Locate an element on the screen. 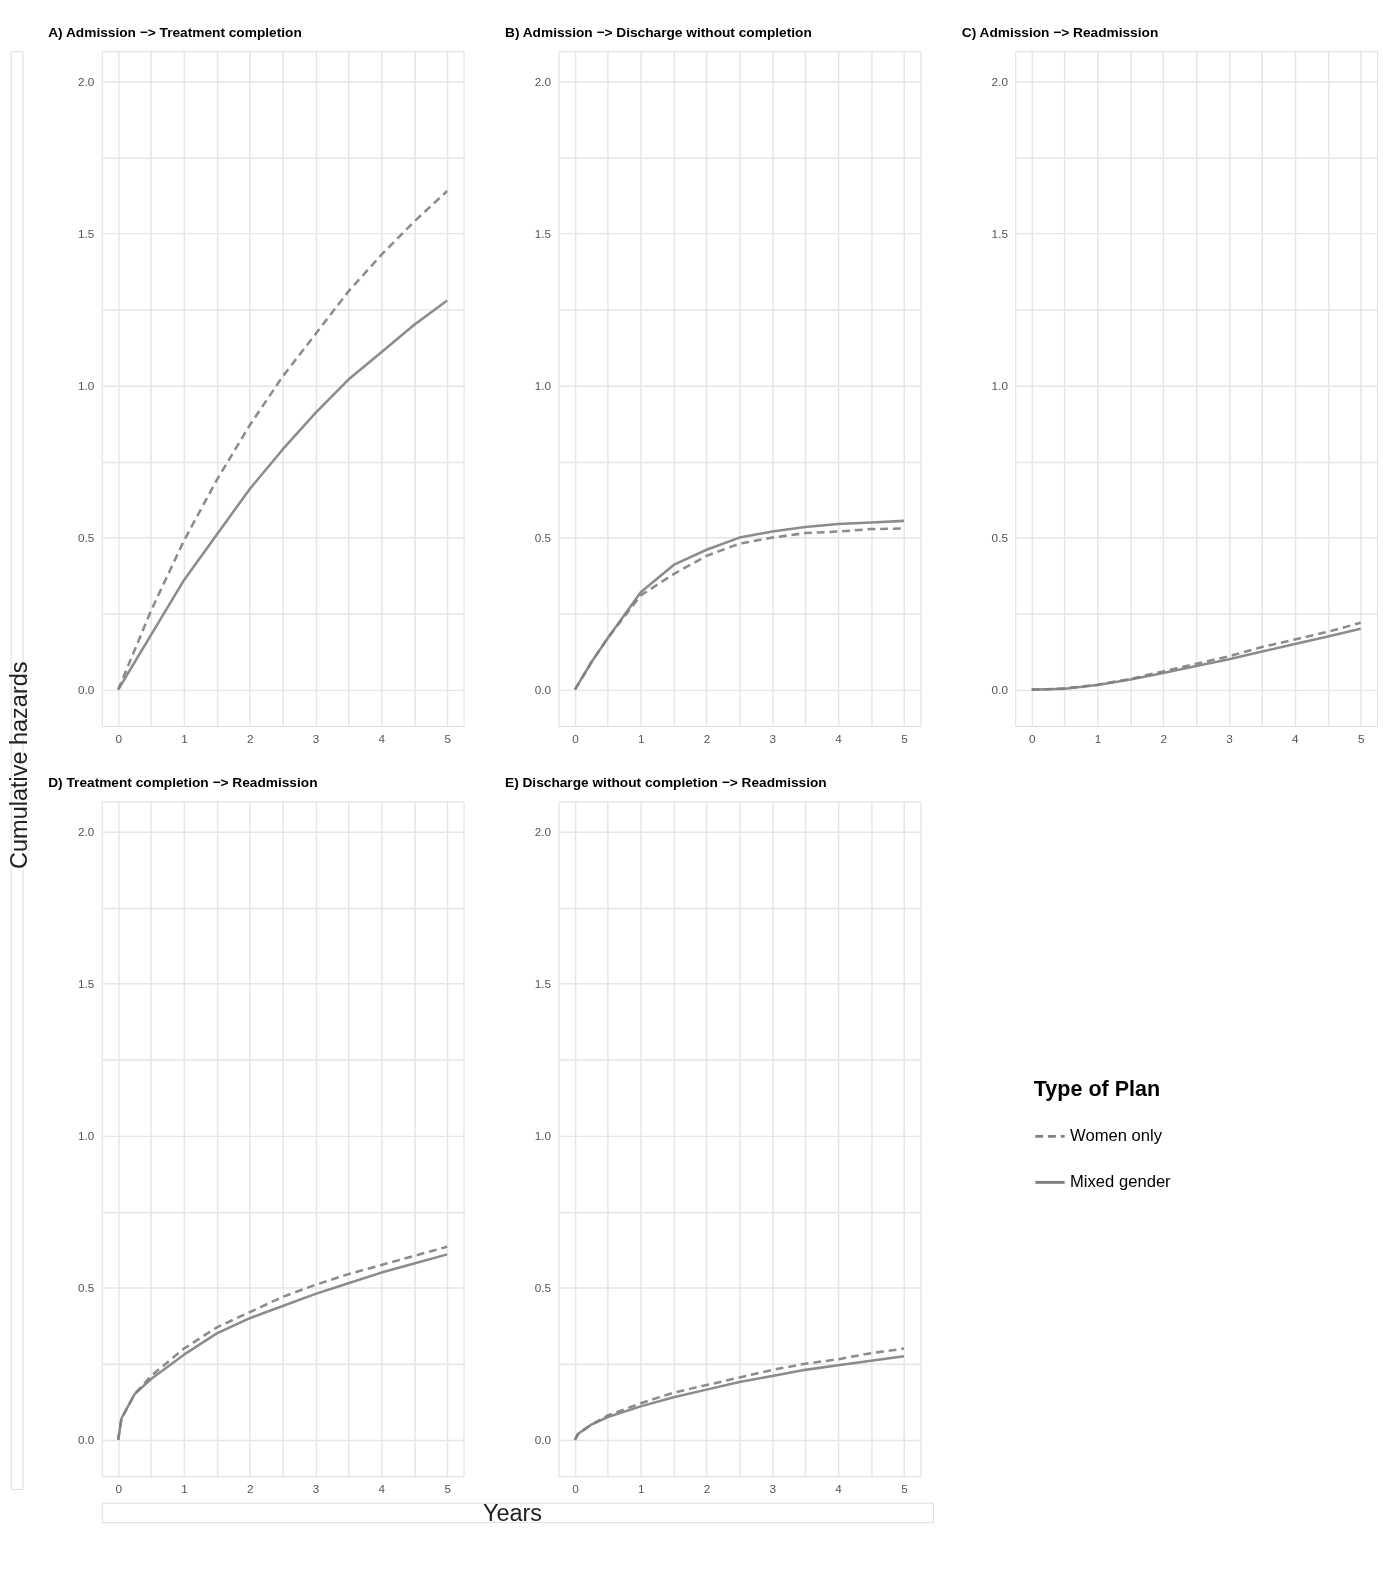  legend-title: Type of Plan is located at coordinates (1097, 1088).